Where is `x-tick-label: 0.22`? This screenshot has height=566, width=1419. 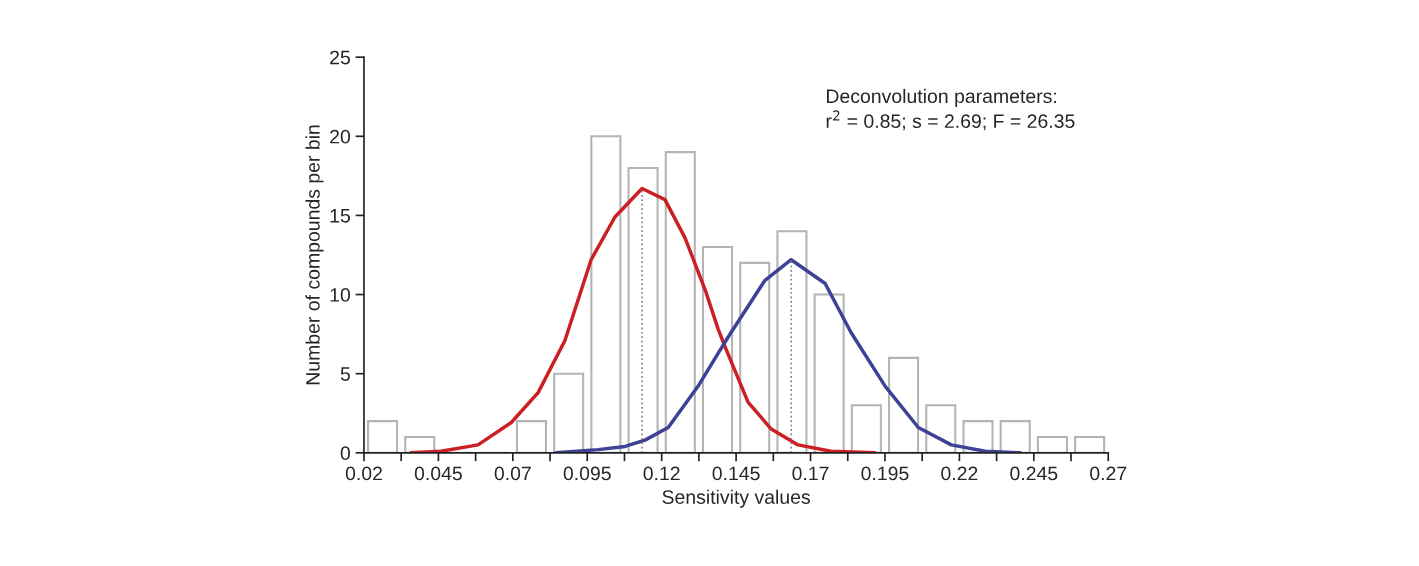 x-tick-label: 0.22 is located at coordinates (959, 473).